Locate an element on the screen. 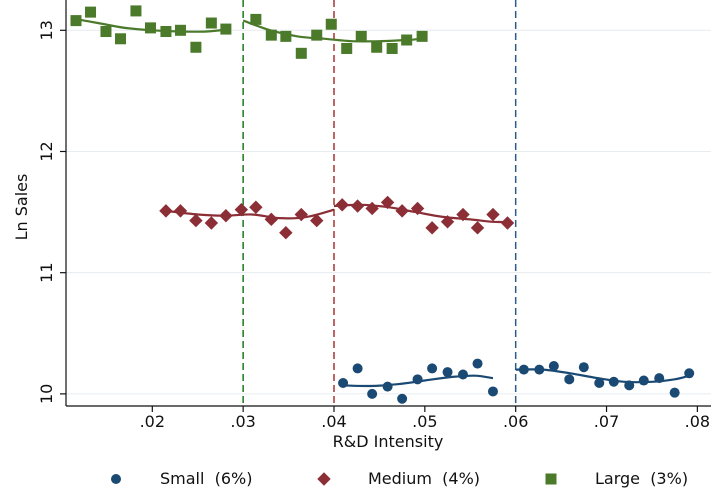 This screenshot has height=497, width=718. y-tick-label-1: 11 is located at coordinates (46, 273).